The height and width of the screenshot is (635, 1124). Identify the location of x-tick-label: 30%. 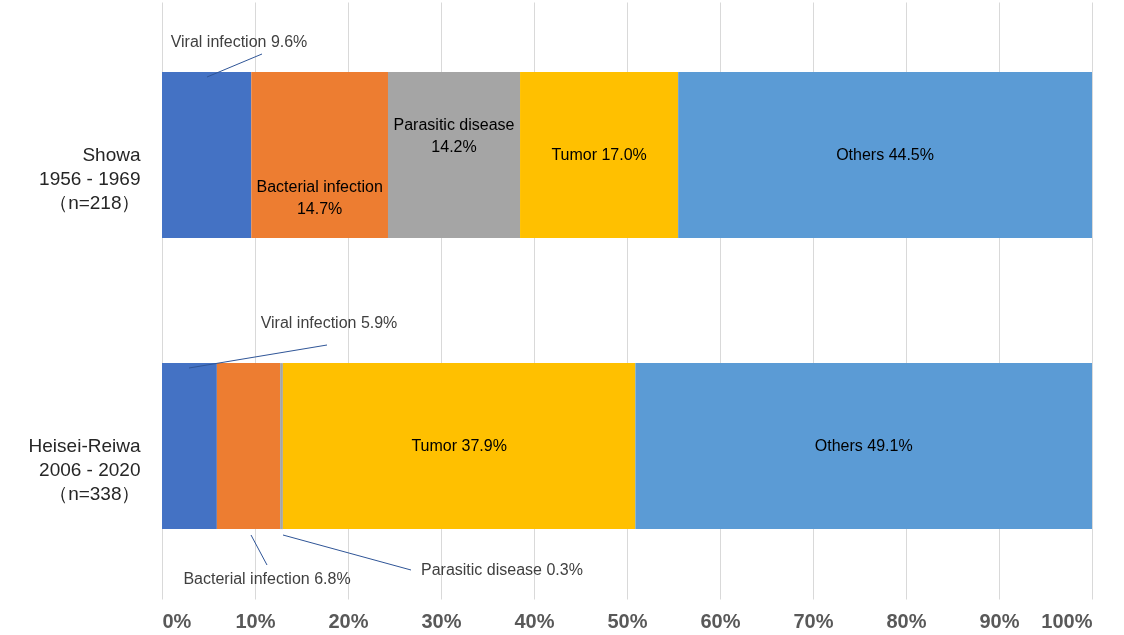
(441, 620).